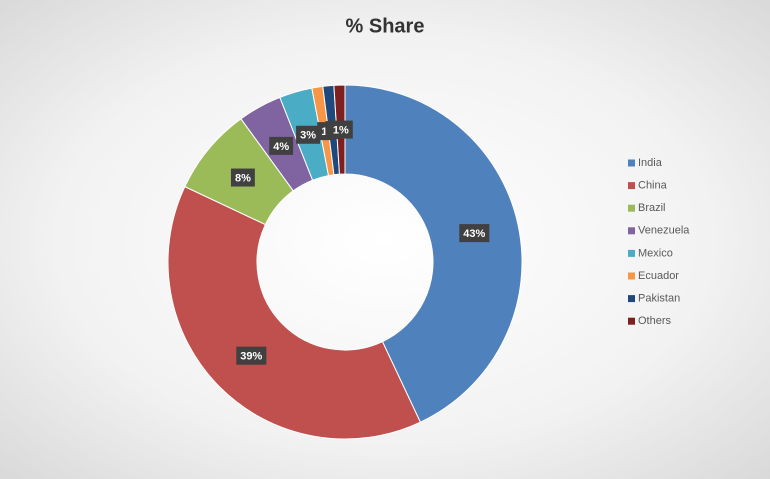 The width and height of the screenshot is (770, 479). What do you see at coordinates (324, 132) in the screenshot?
I see `data-label-text: 1` at bounding box center [324, 132].